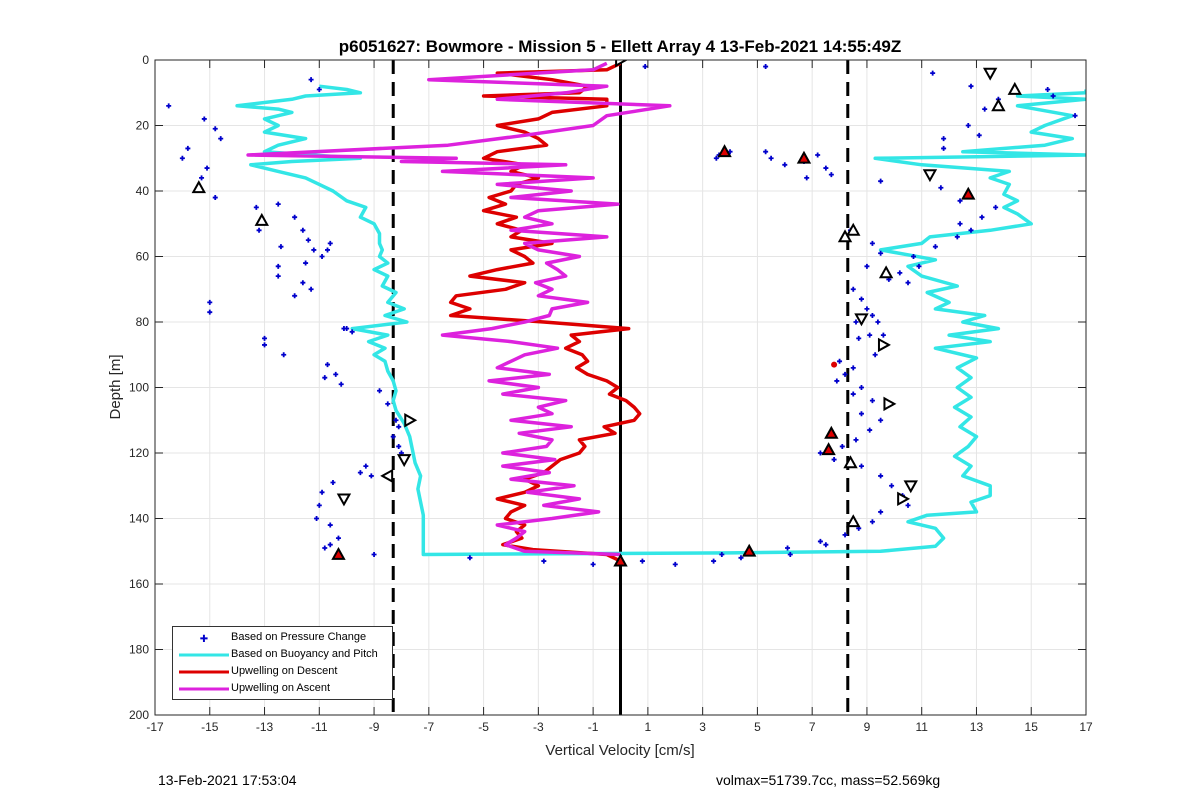 The image size is (1200, 804). Describe the element at coordinates (143, 257) in the screenshot. I see `y-tick-label: 60` at that location.